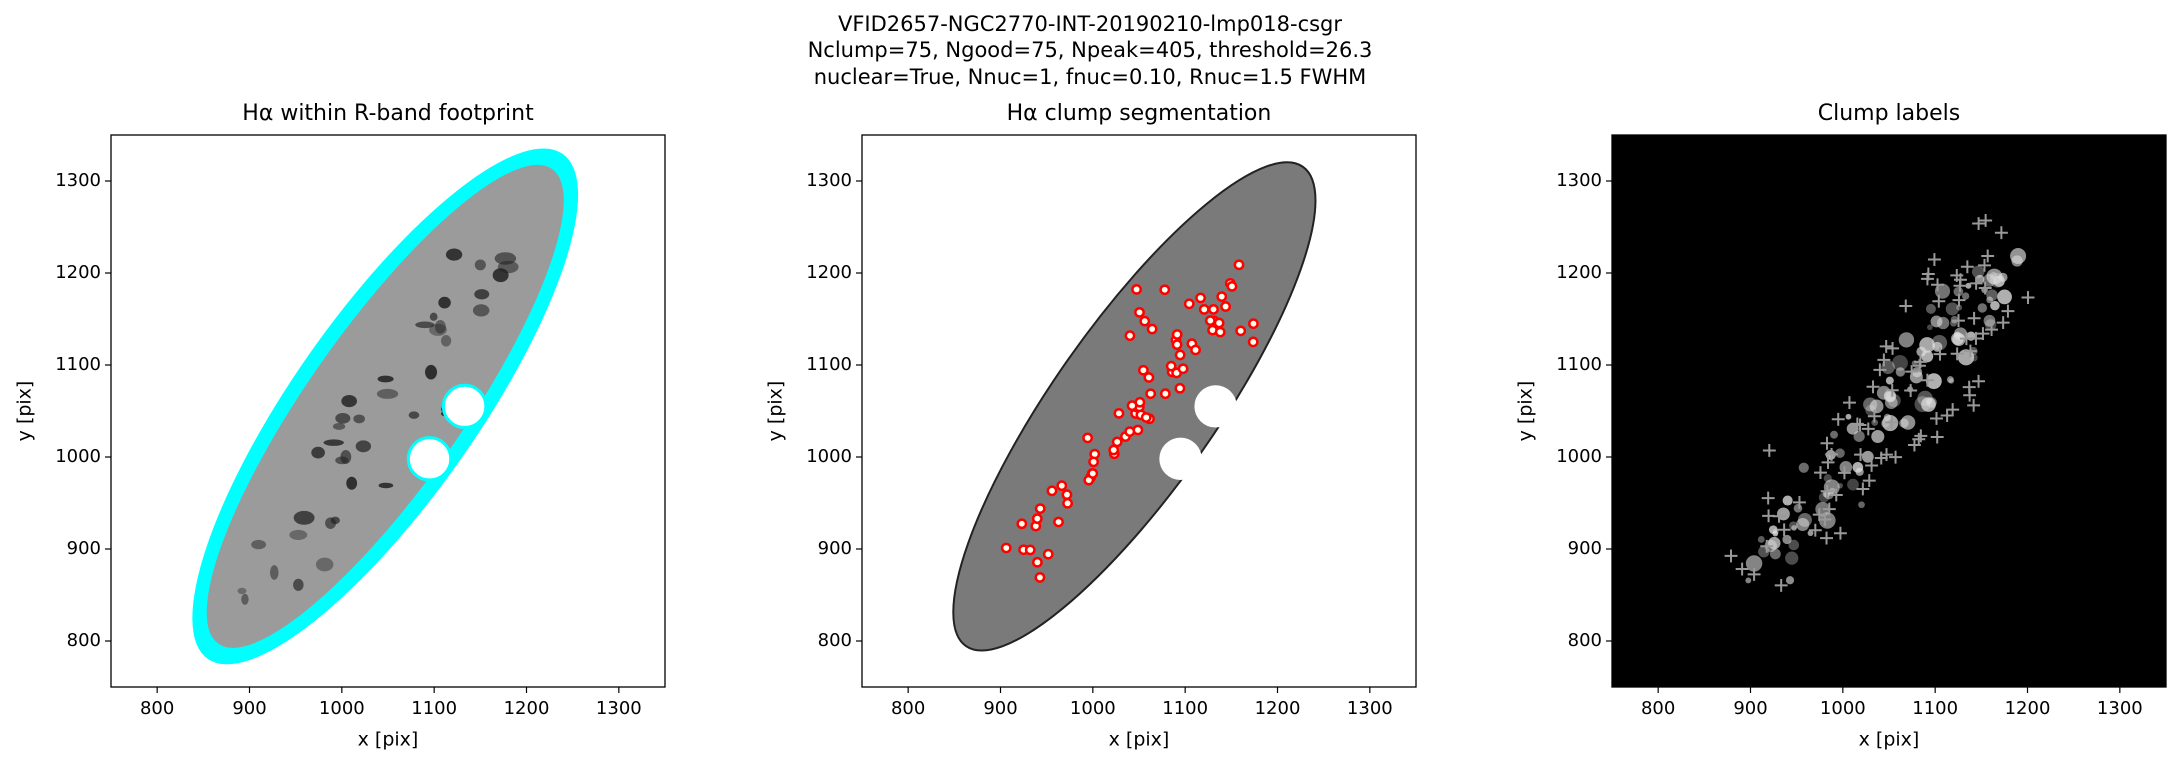 The image size is (2181, 767). What do you see at coordinates (78, 364) in the screenshot?
I see `y-tick-label: 1100` at bounding box center [78, 364].